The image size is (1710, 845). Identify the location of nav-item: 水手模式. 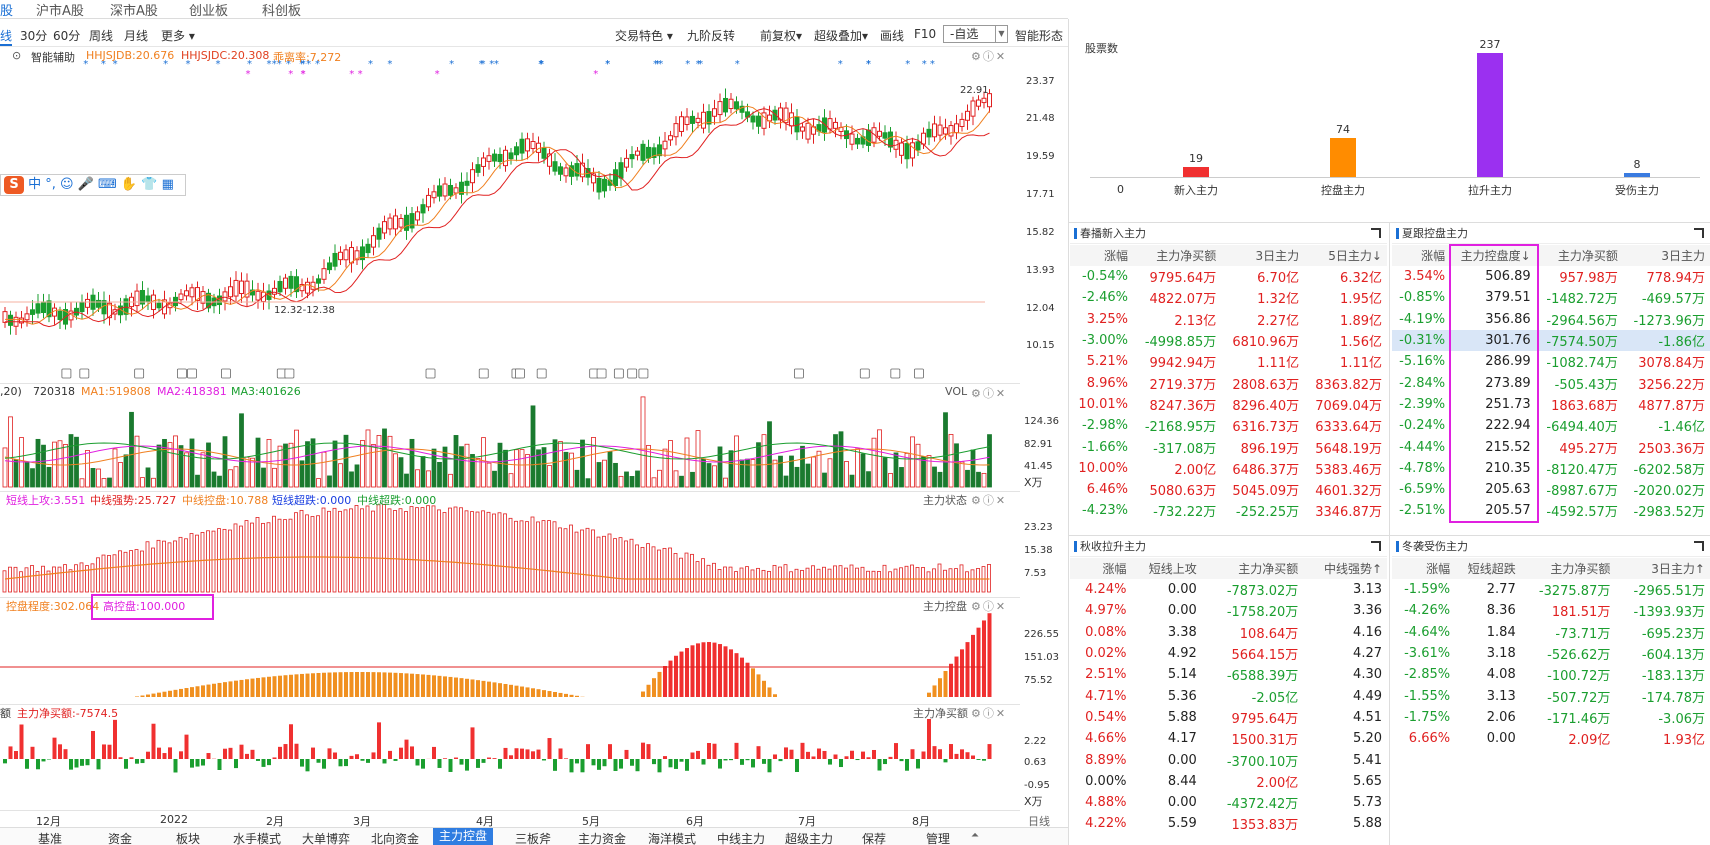
(257, 838).